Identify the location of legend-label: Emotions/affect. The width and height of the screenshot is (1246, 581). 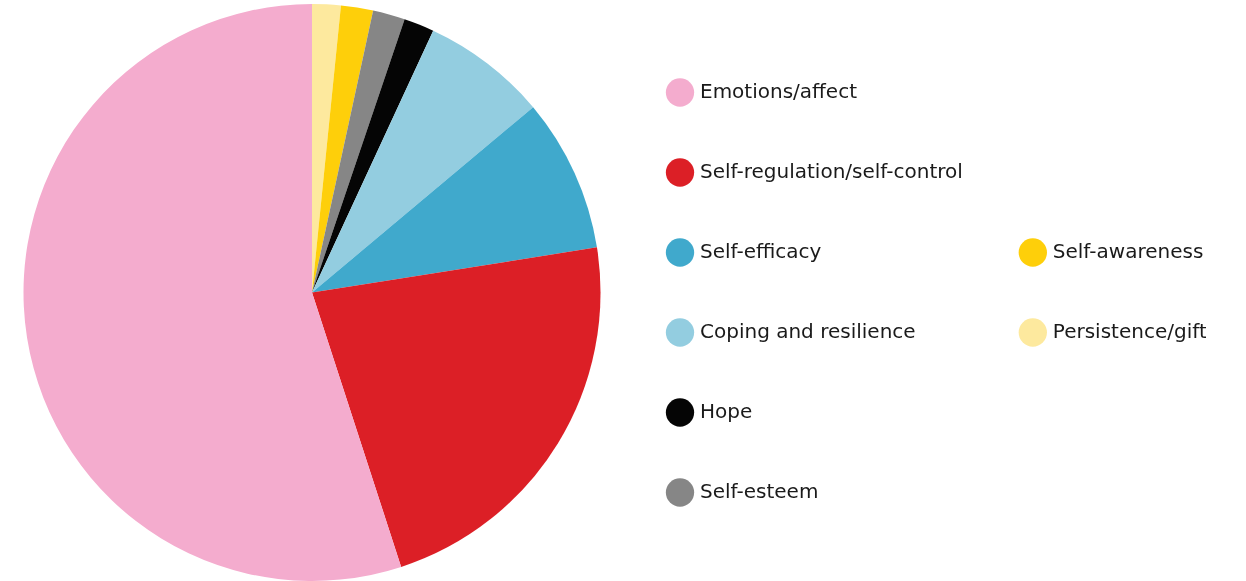
(779, 90).